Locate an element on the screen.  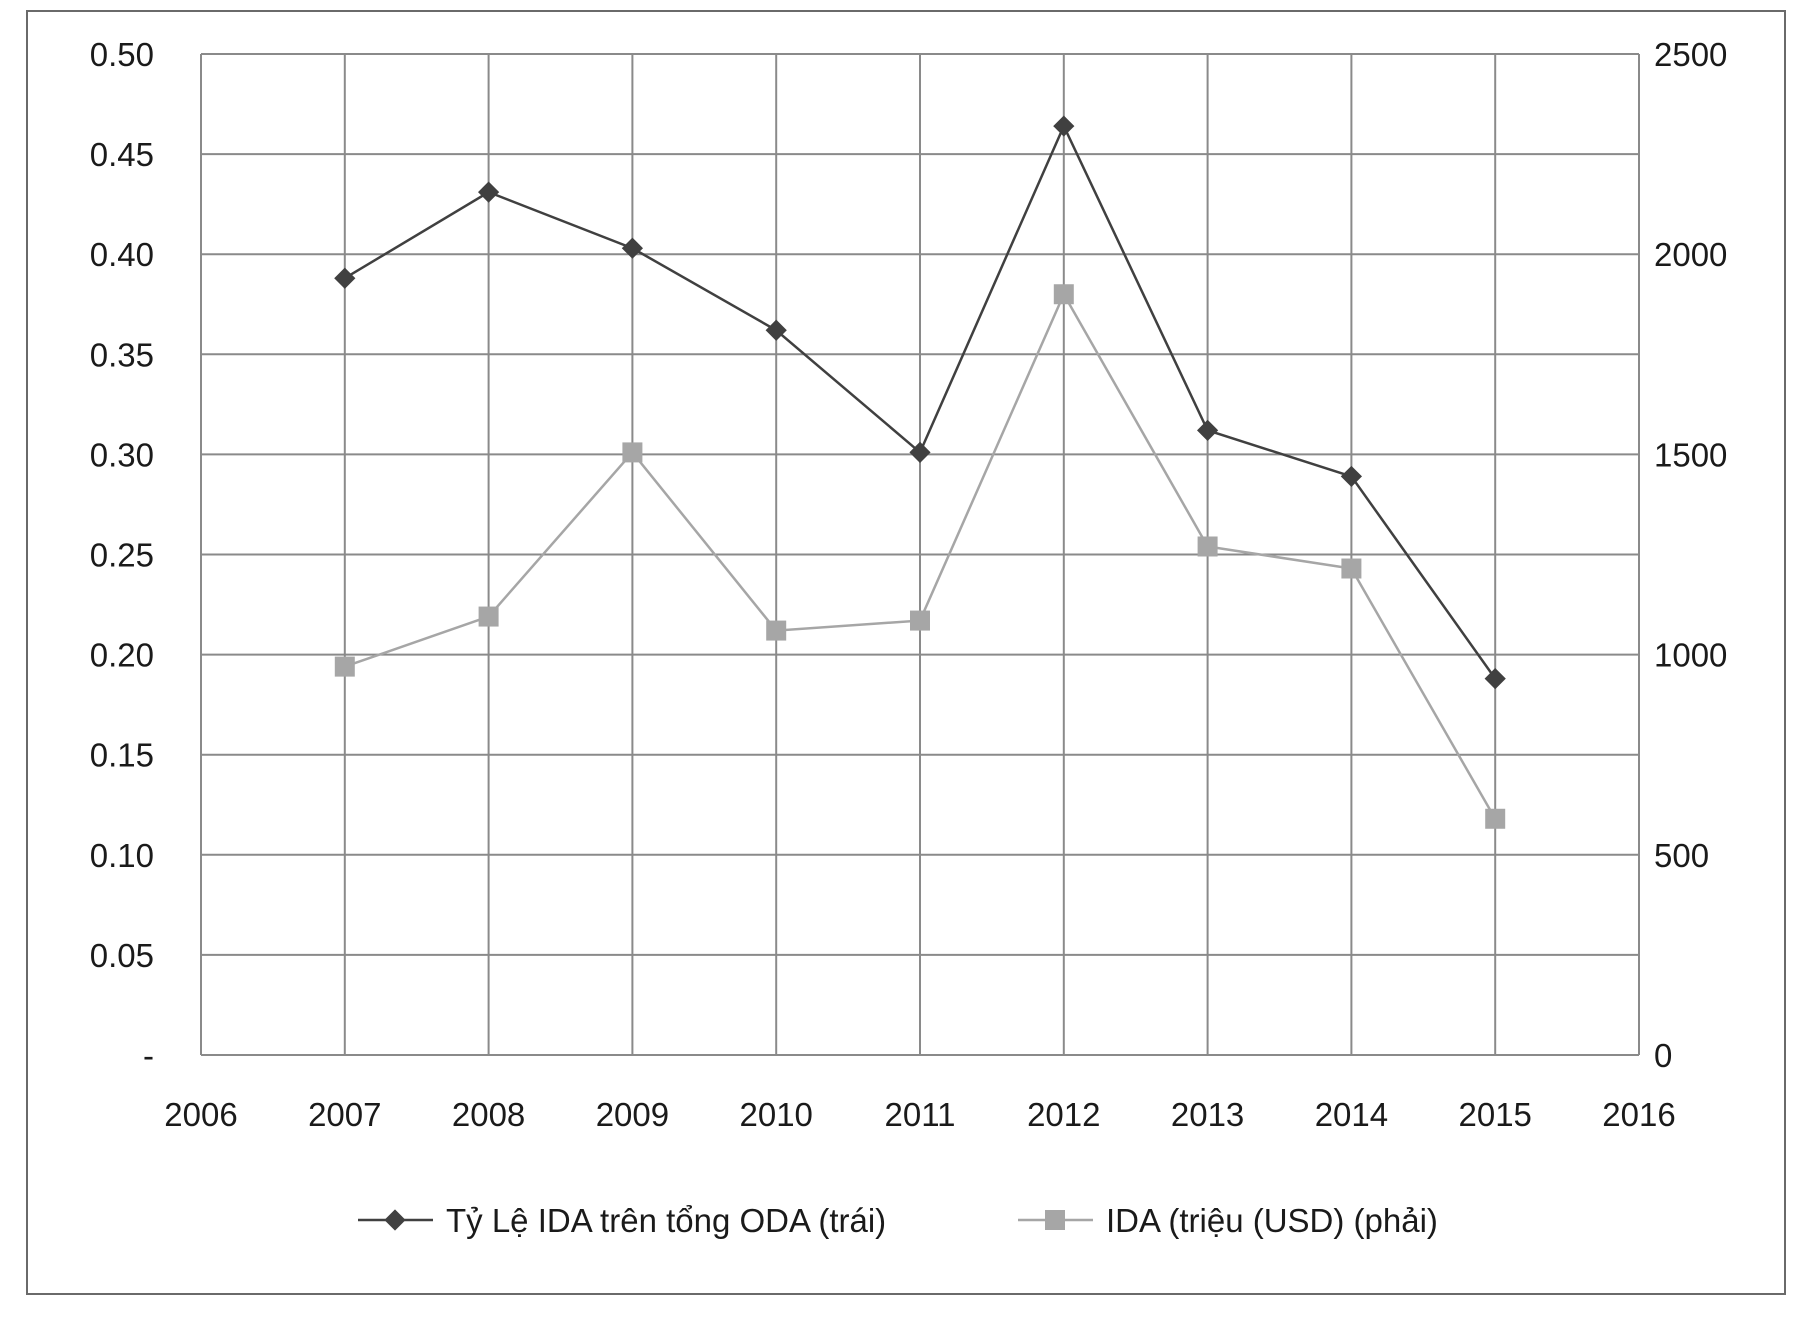
x-tick-label: 2011 is located at coordinates (920, 1114).